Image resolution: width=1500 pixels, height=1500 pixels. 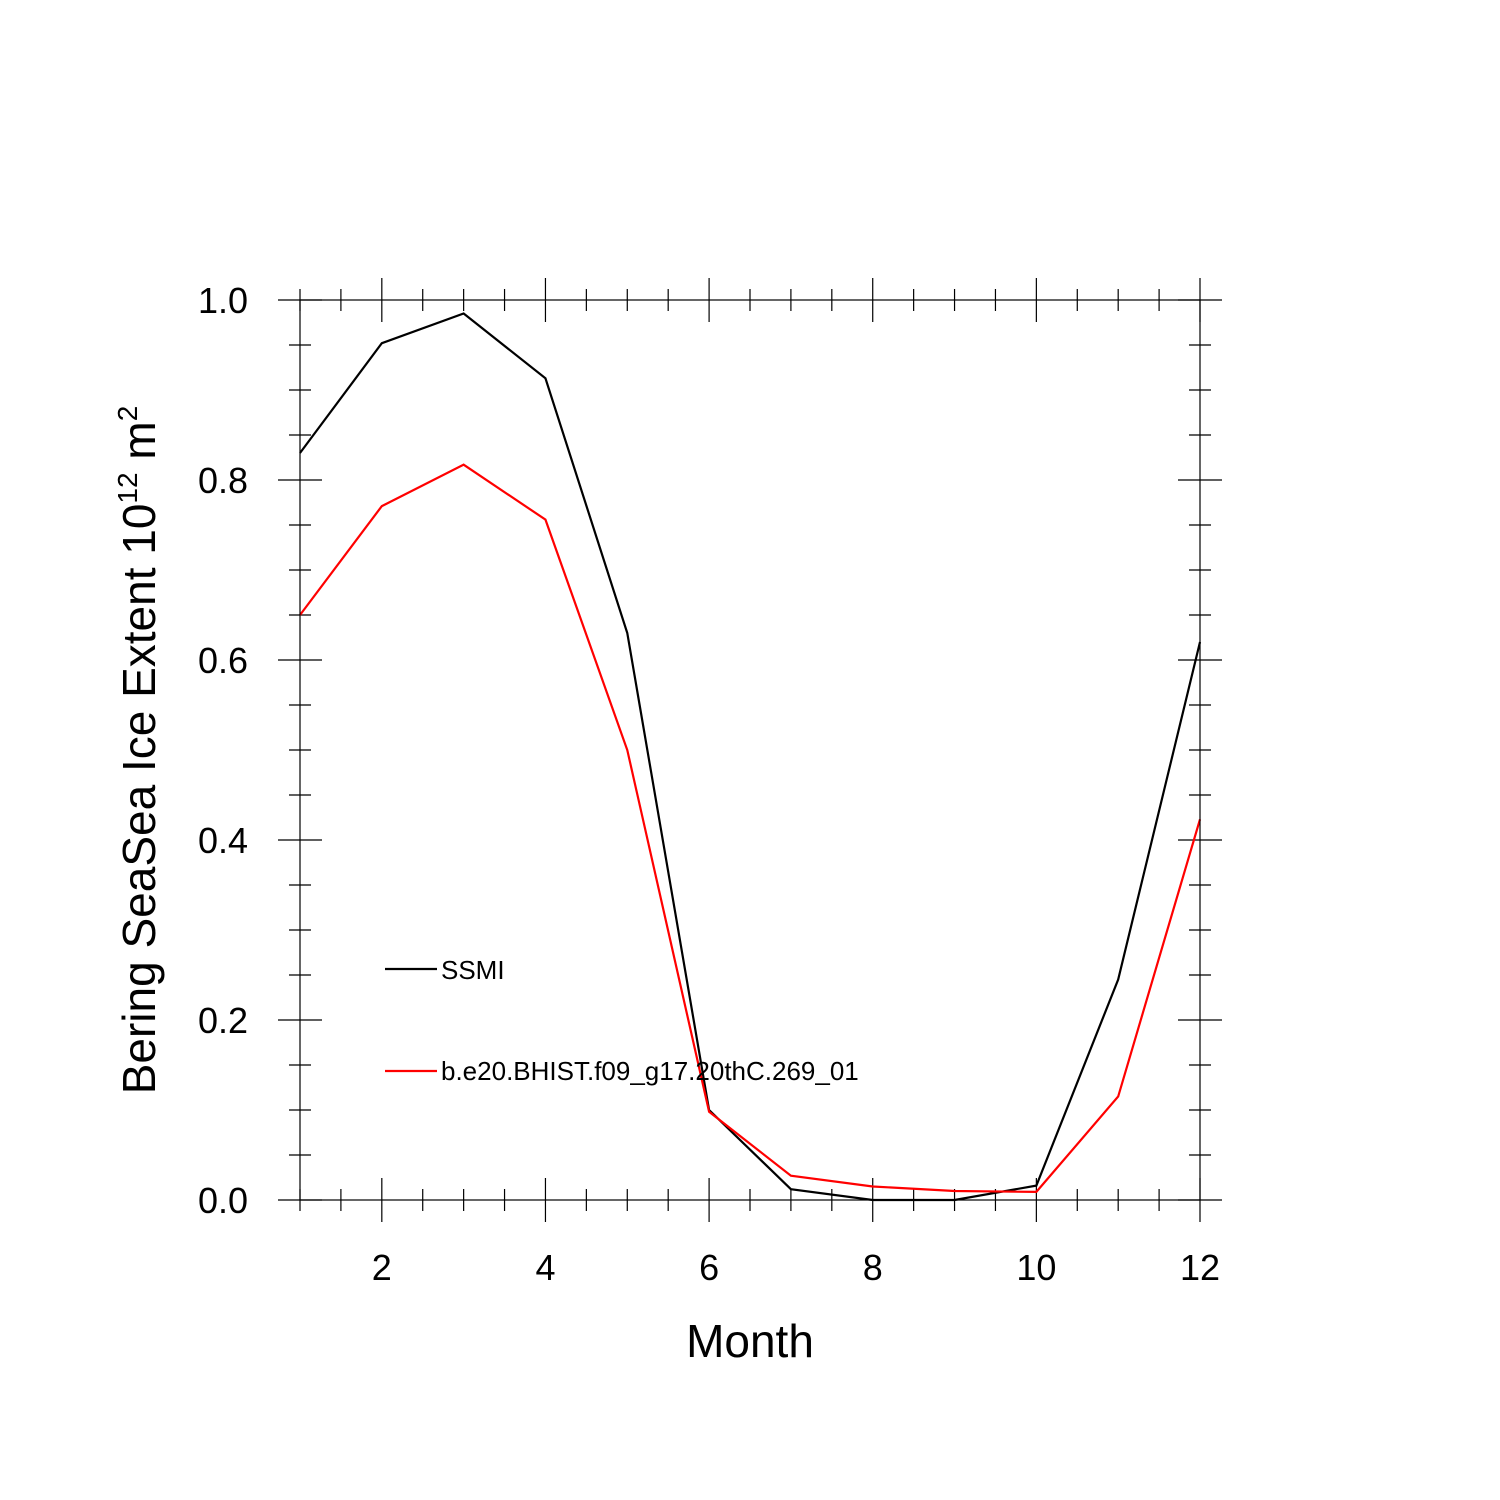 What do you see at coordinates (382, 1267) in the screenshot?
I see `x-tick-label: 2` at bounding box center [382, 1267].